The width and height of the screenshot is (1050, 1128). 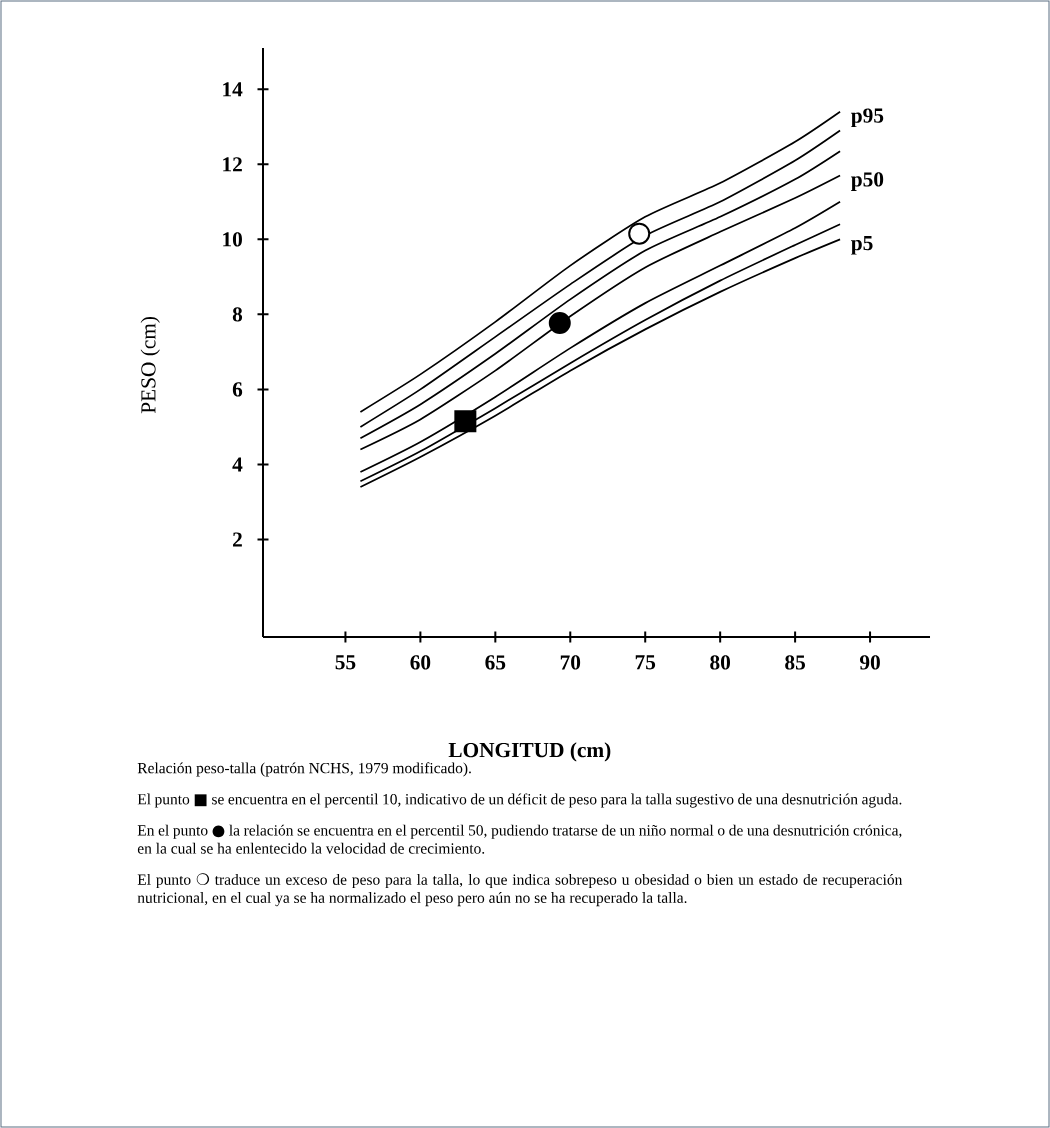 What do you see at coordinates (237, 464) in the screenshot?
I see `y-tick-label: 4` at bounding box center [237, 464].